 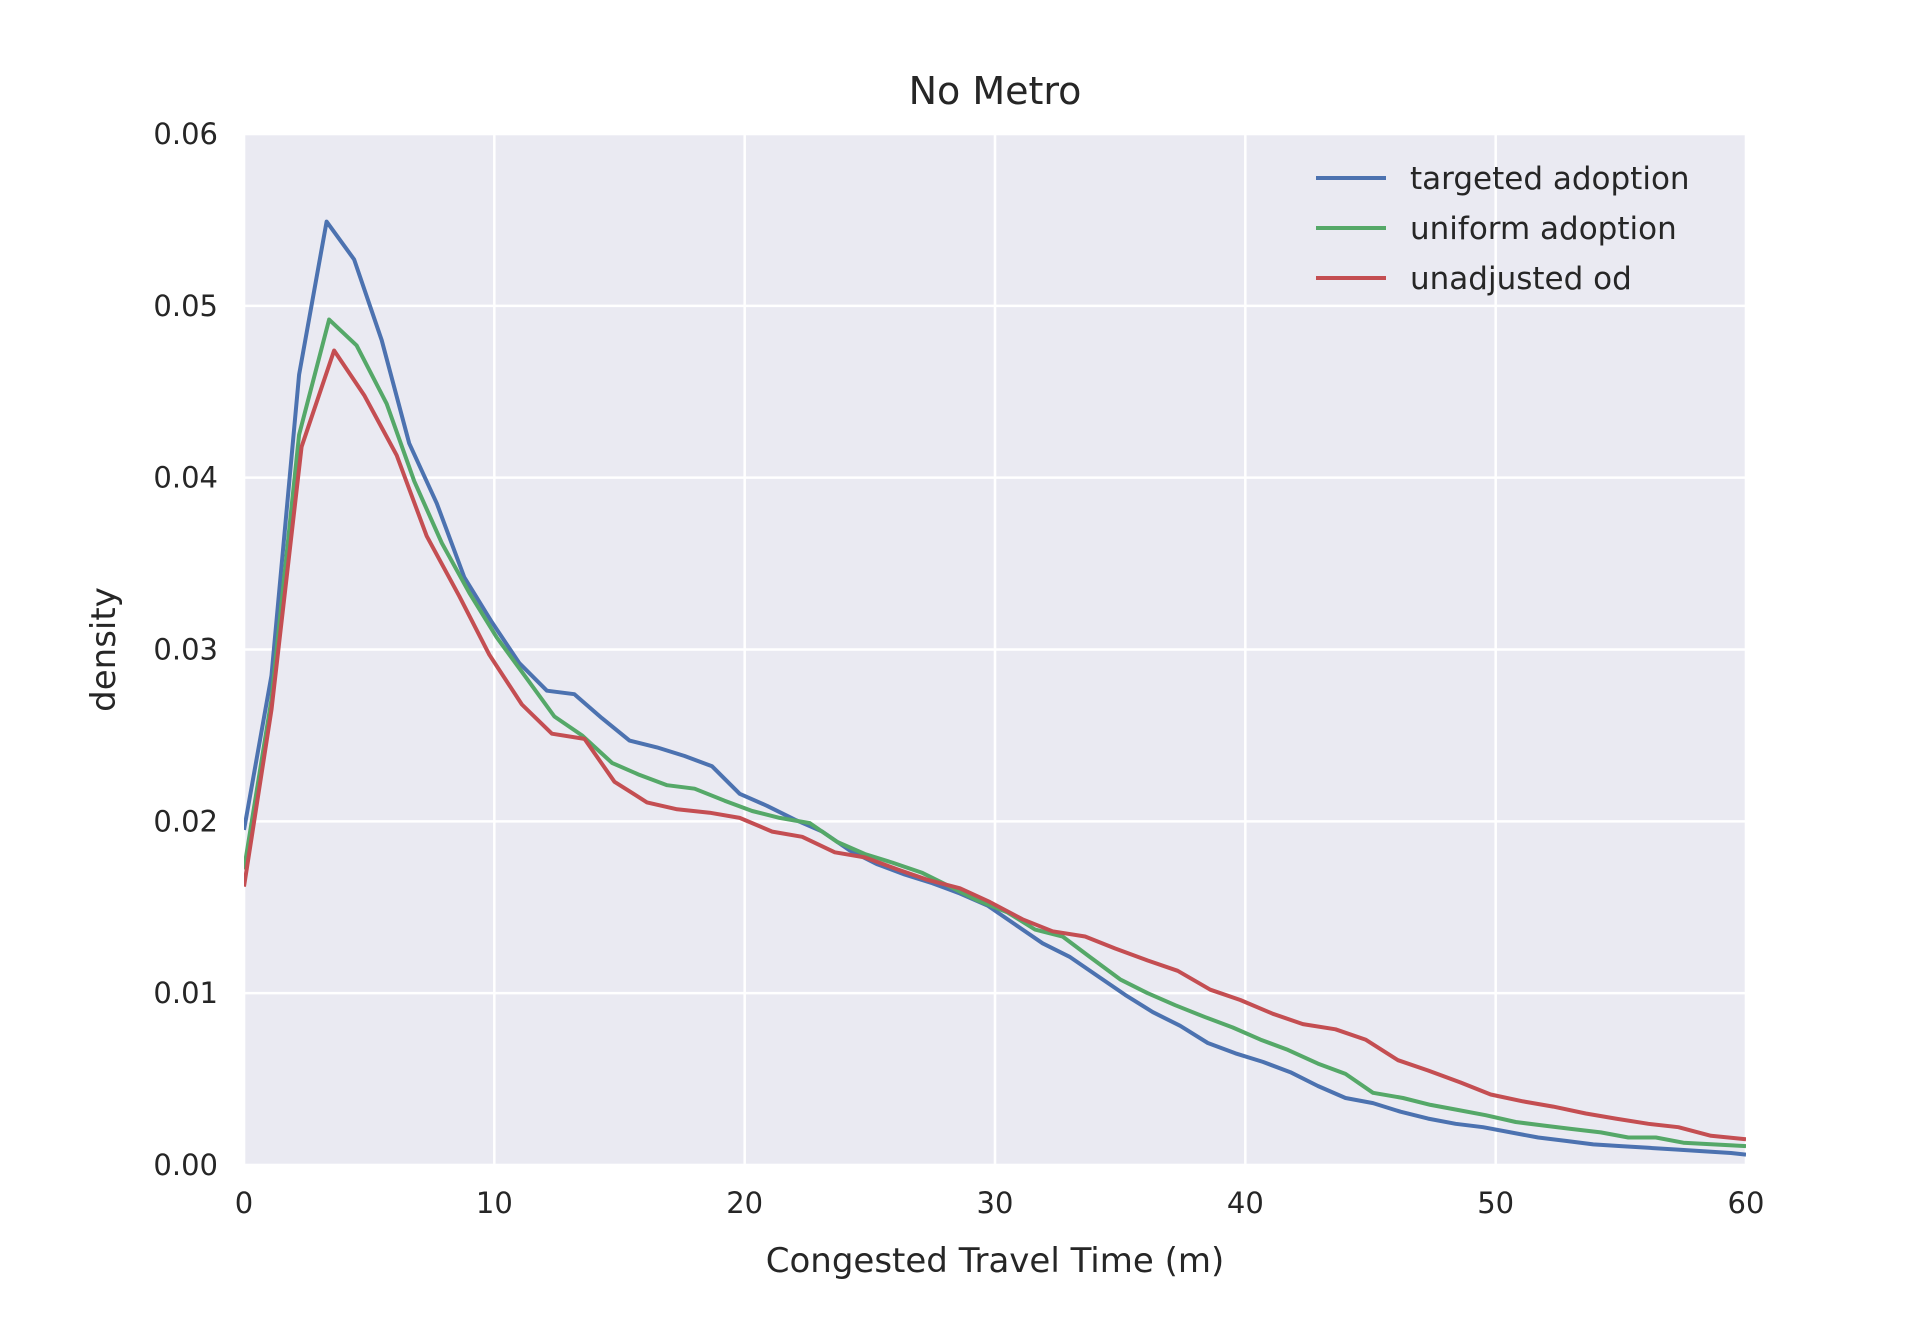 What do you see at coordinates (185, 993) in the screenshot?
I see `y-tick-label: 0.01` at bounding box center [185, 993].